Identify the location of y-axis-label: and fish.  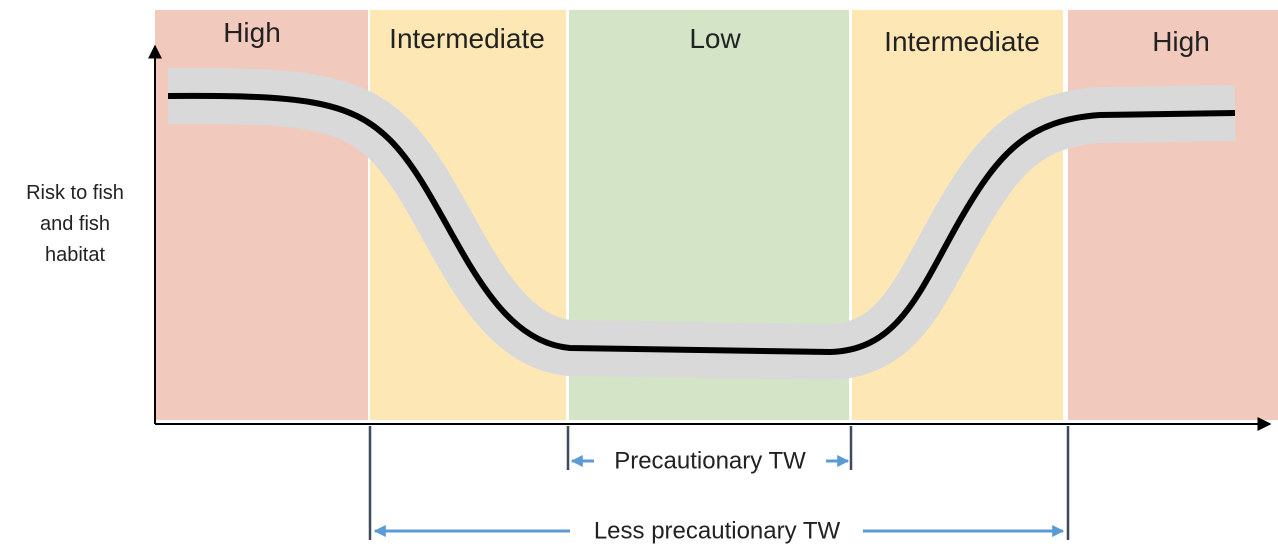
(75, 224).